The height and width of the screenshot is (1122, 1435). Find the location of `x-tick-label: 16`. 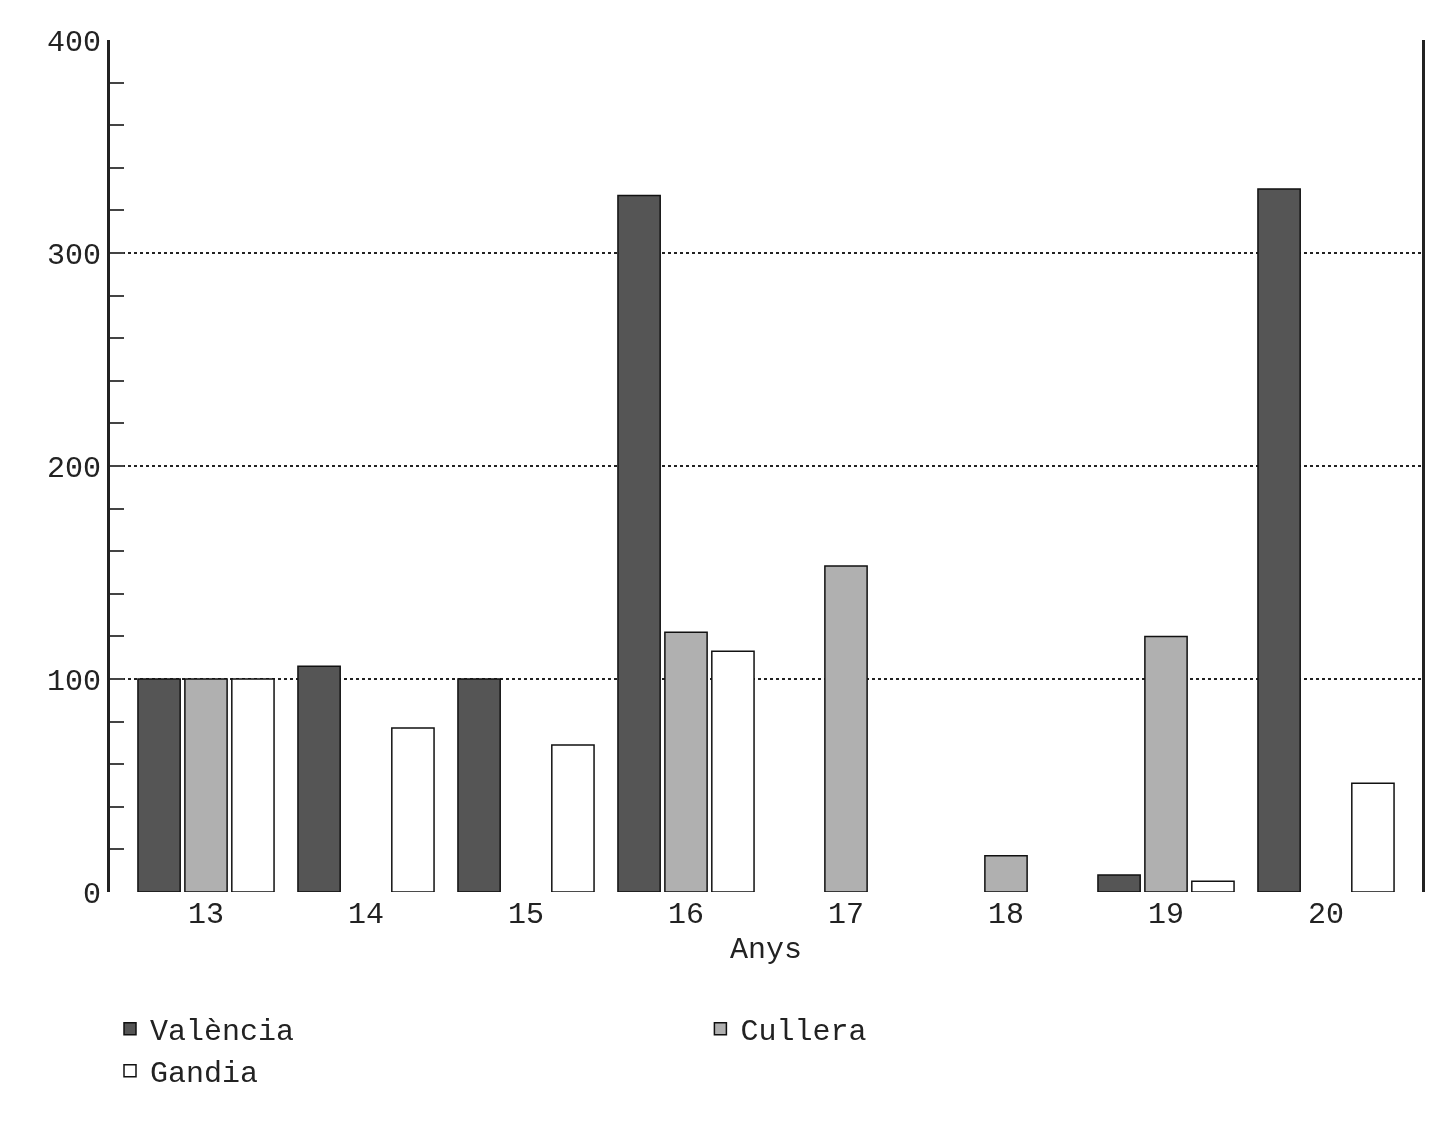

x-tick-label: 16 is located at coordinates (686, 915).